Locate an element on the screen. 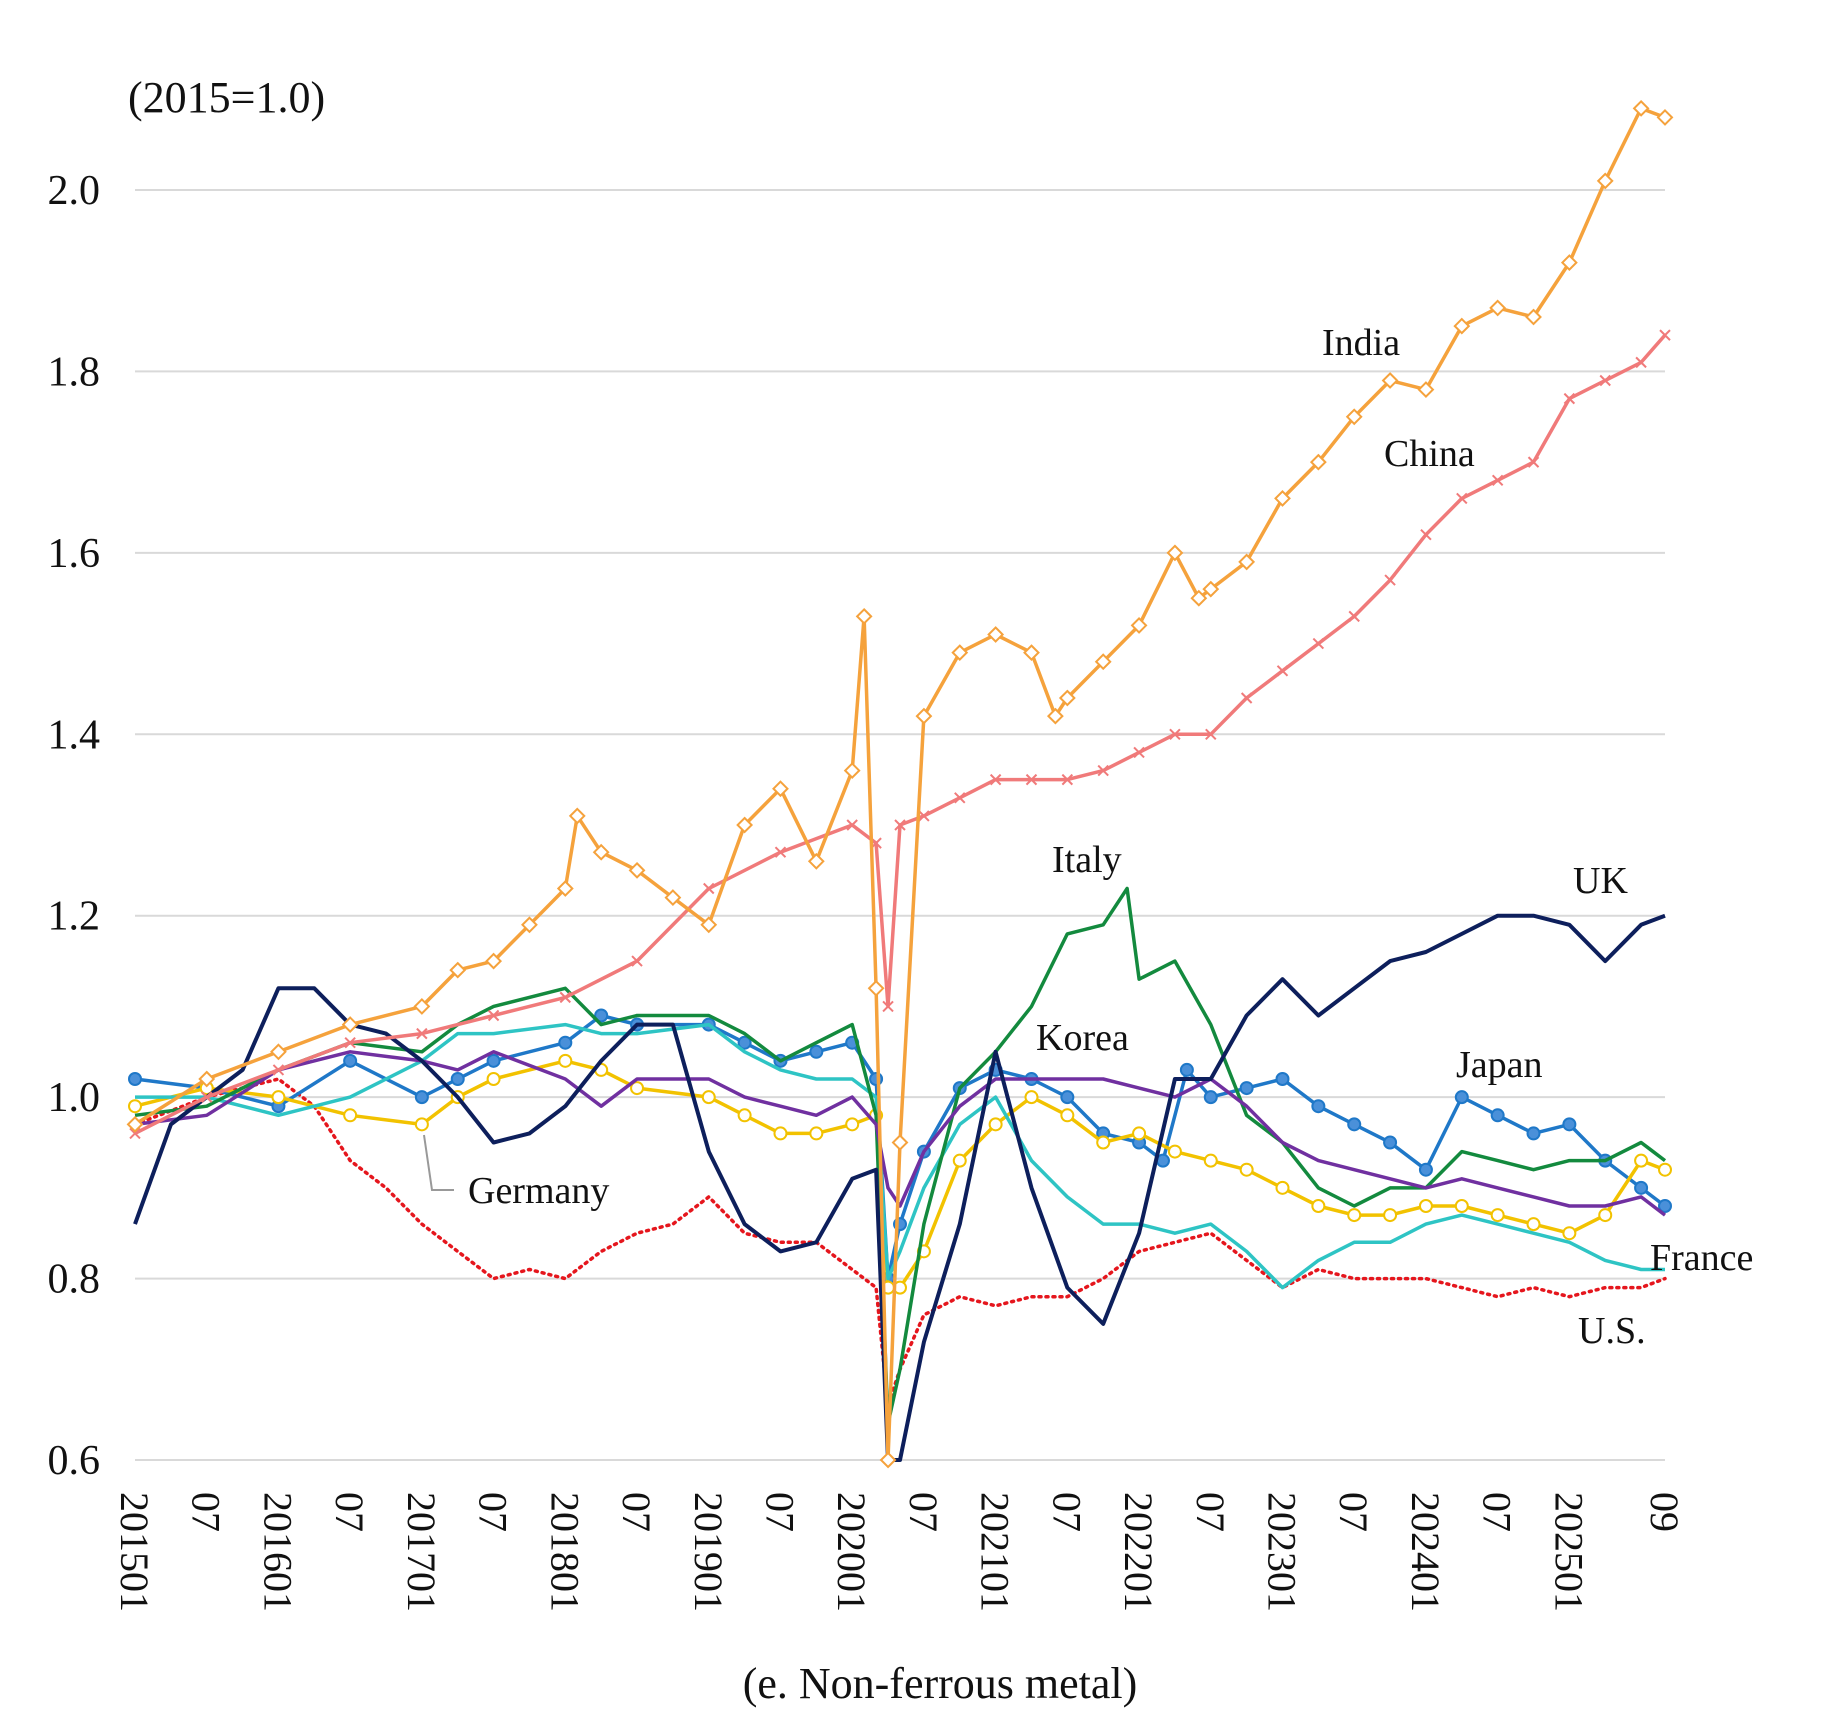  y-axis-tick-labels: 0.6 0.8 1.0 1.2 1.4 1.6 1.8 2.0 is located at coordinates (74, 826).